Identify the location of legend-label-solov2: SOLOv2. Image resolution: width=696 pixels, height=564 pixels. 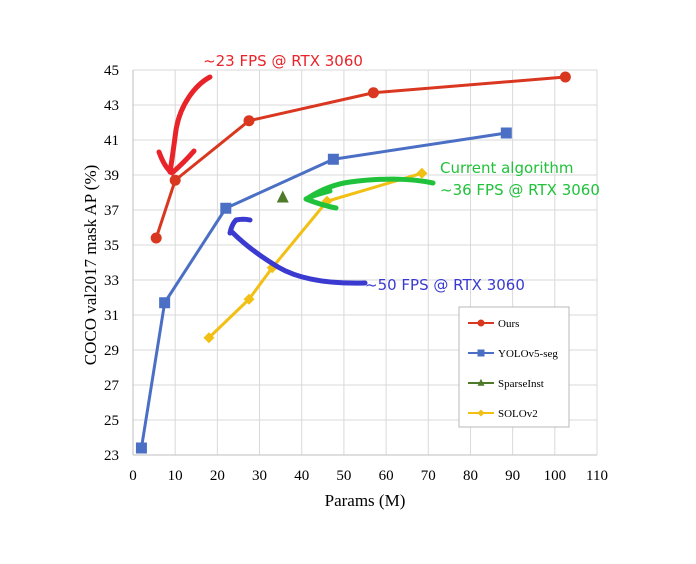
(518, 414).